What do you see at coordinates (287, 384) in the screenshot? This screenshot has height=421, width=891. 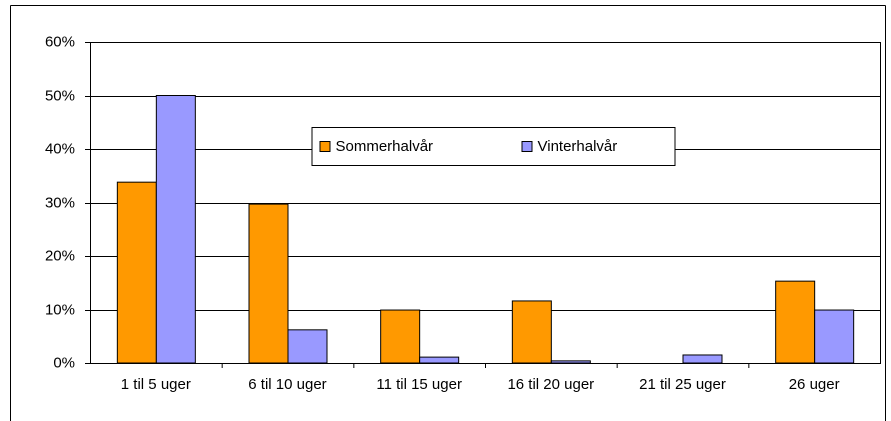 I see `x-tick-label: 6 til 10 uger` at bounding box center [287, 384].